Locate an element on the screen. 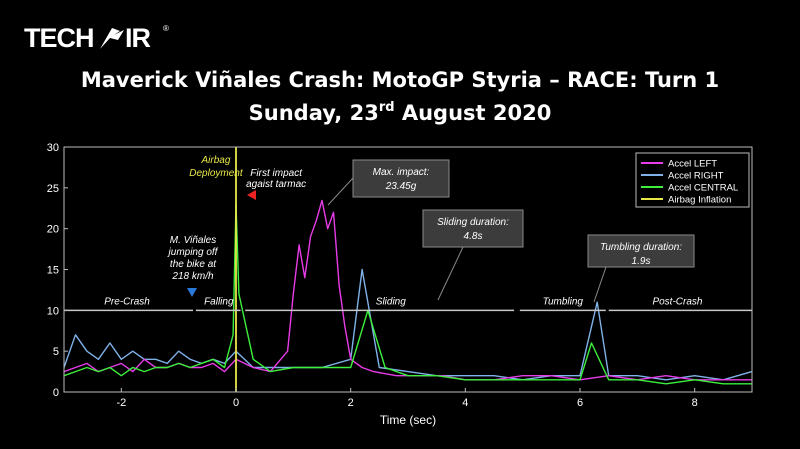 The image size is (800, 449). phase-label: Sliding is located at coordinates (391, 301).